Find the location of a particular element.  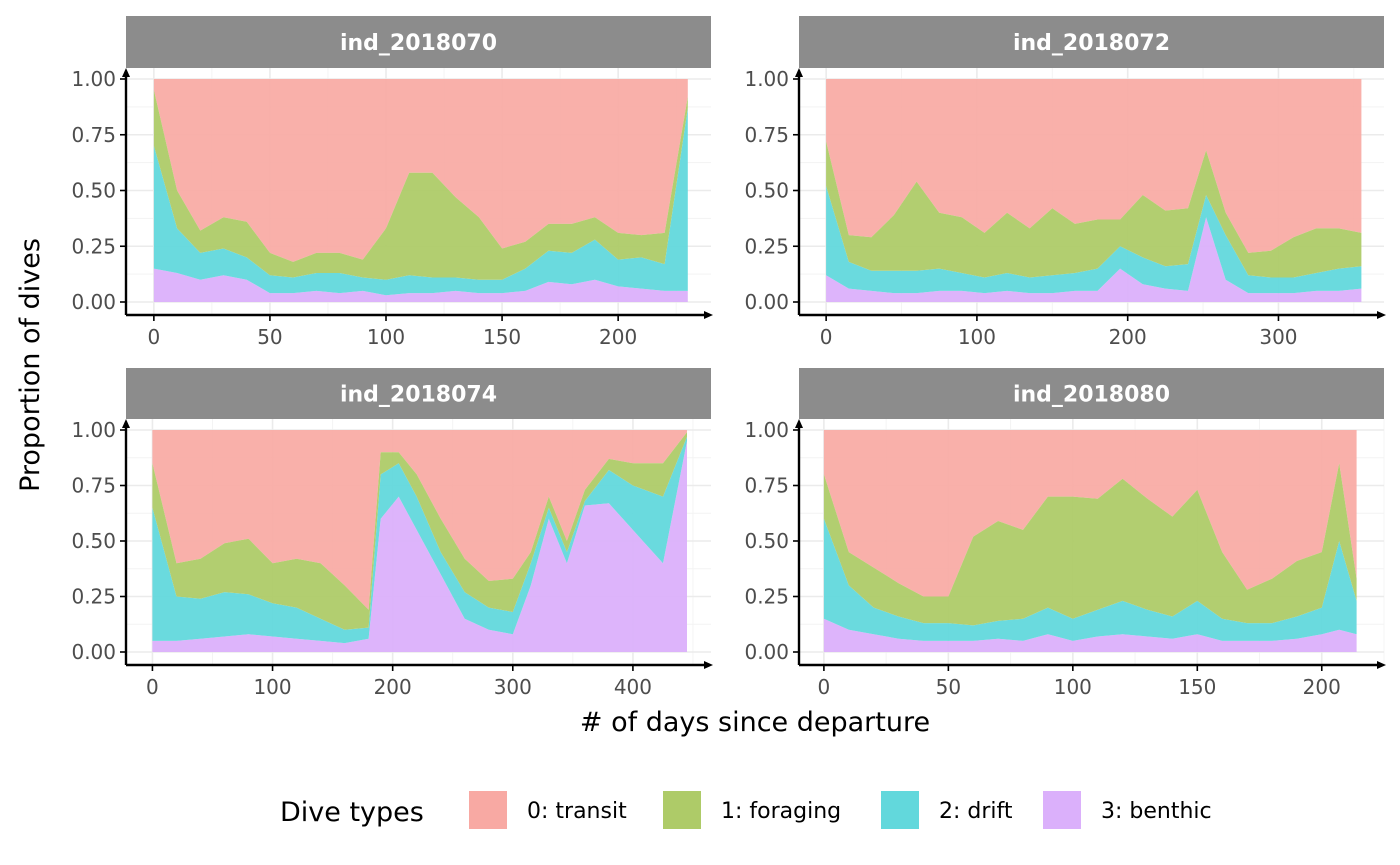

legend-label-0: 0: transit is located at coordinates (577, 811).